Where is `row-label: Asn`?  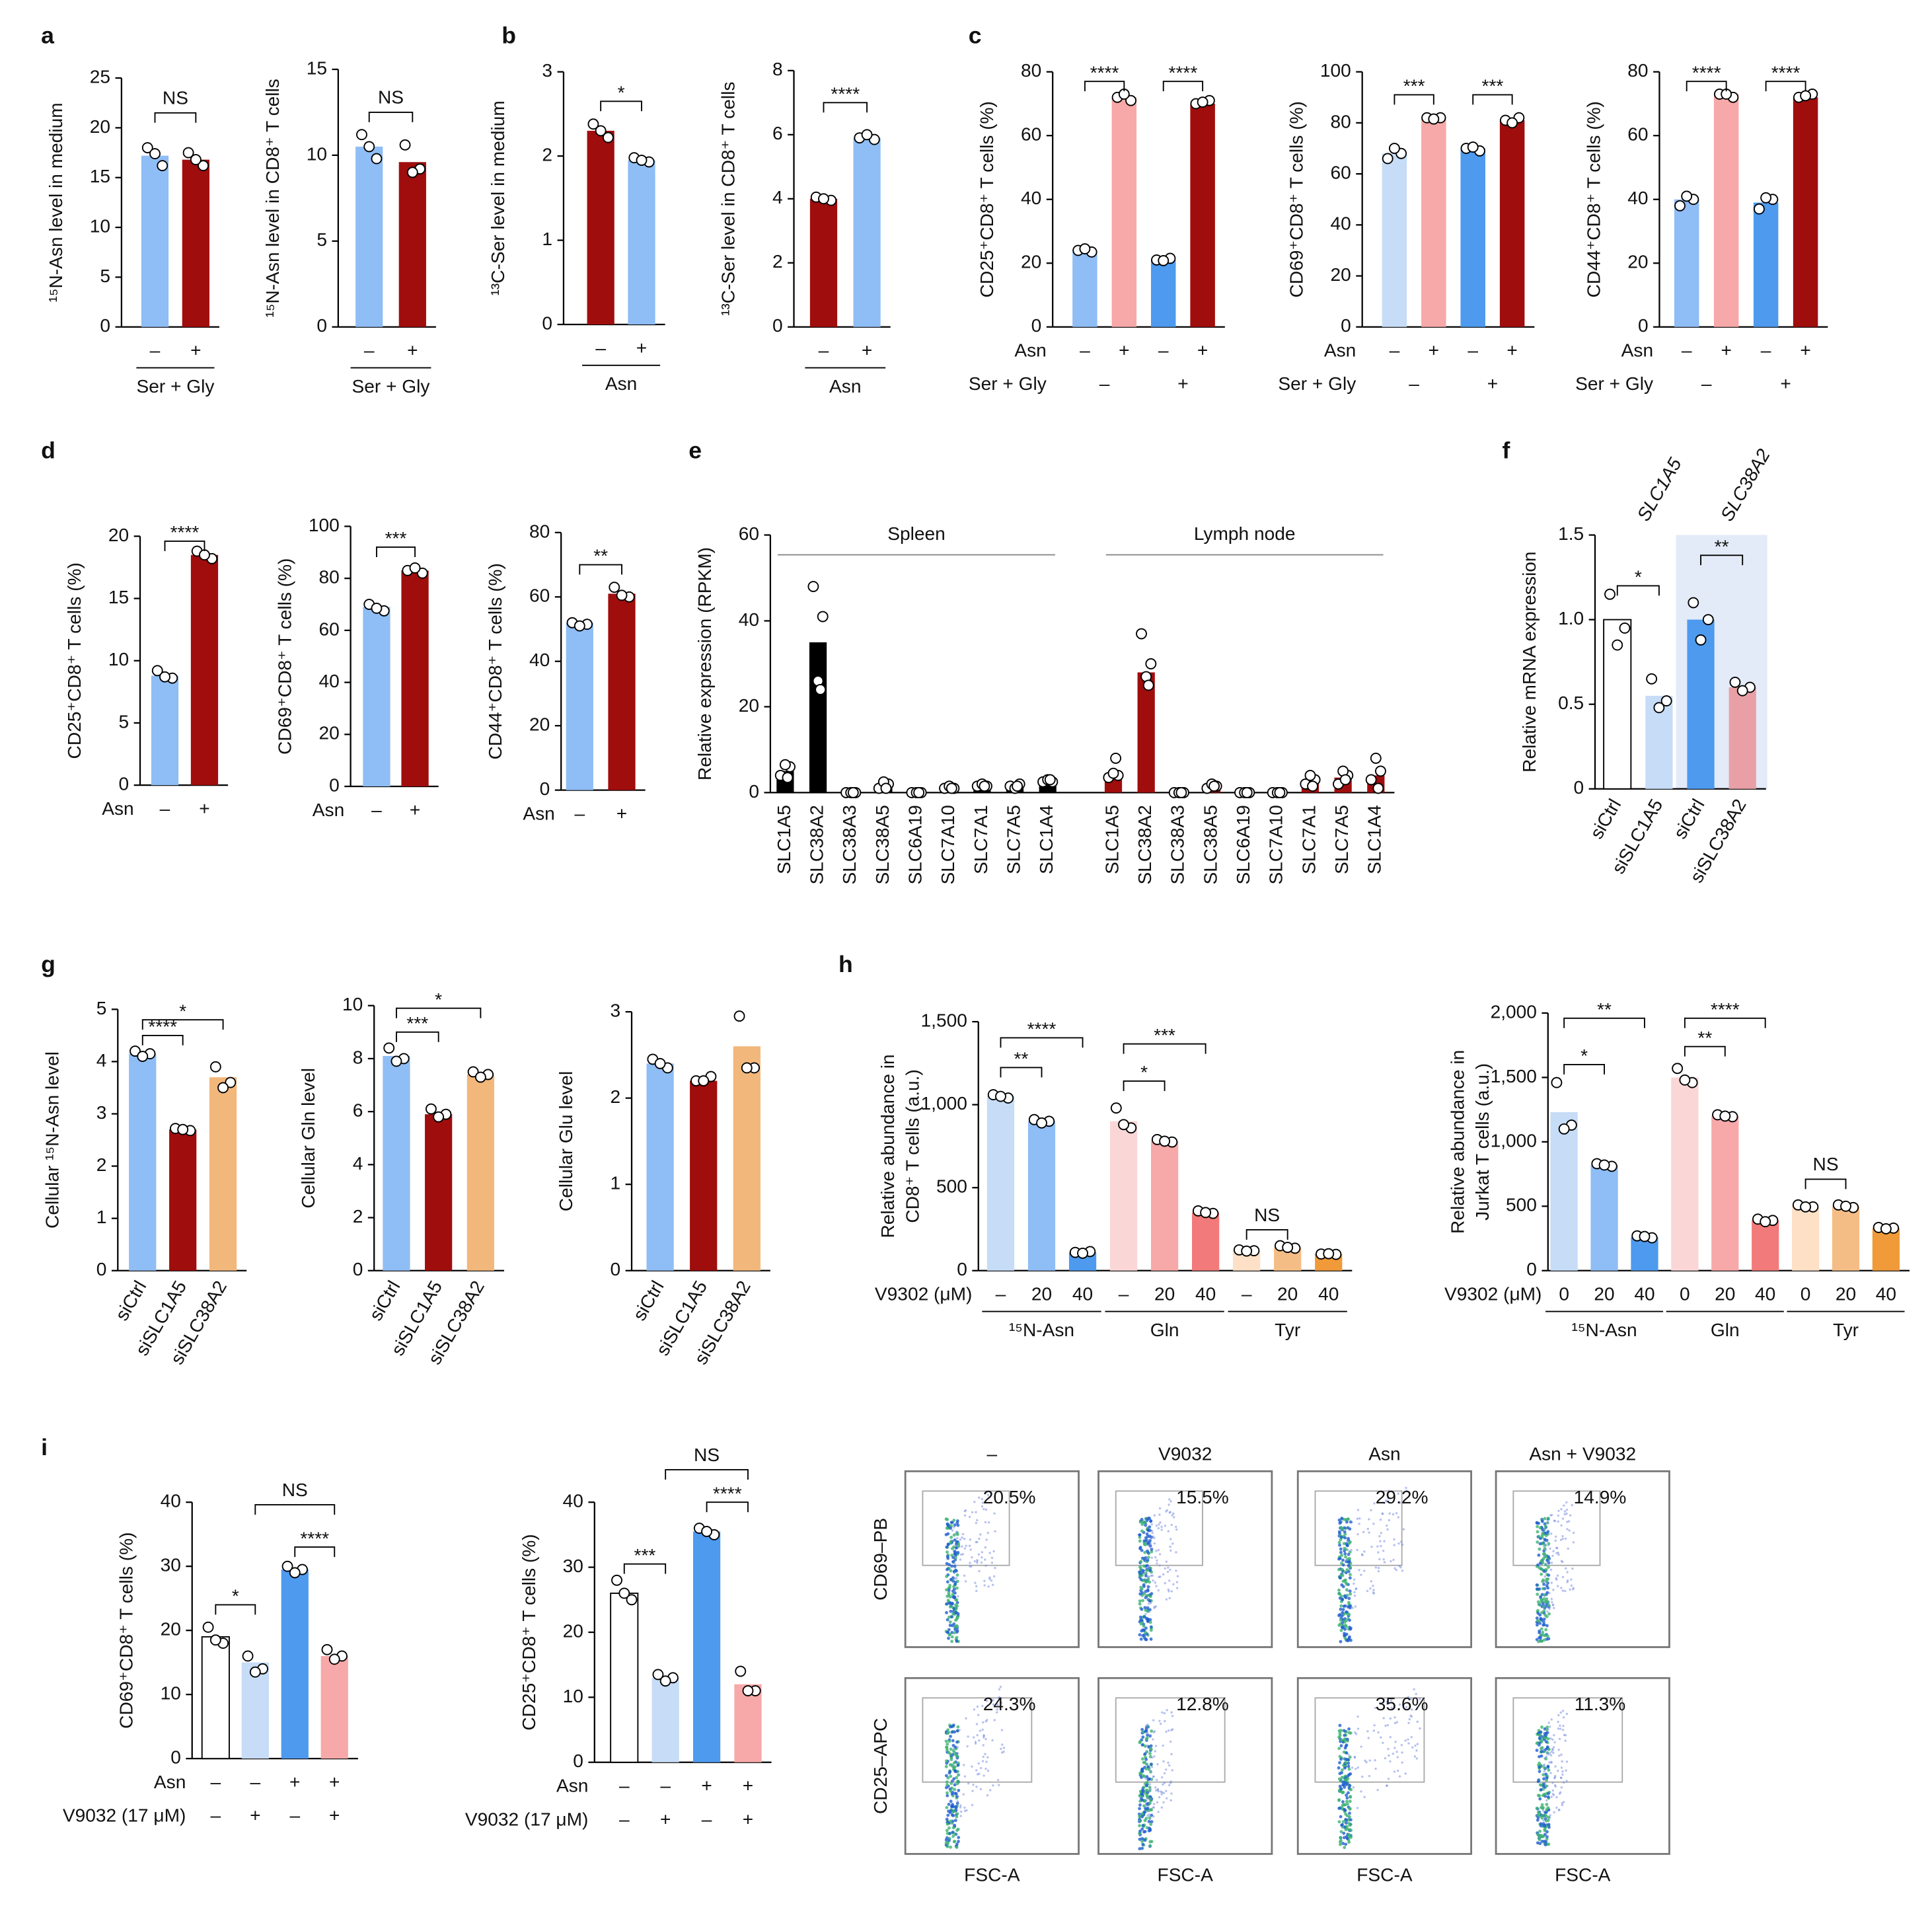
row-label: Asn is located at coordinates (117, 808).